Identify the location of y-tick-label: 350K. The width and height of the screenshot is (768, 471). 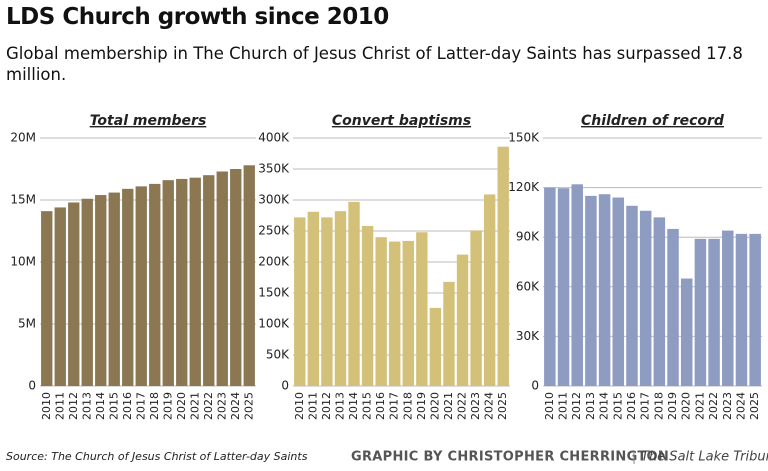
(274, 169).